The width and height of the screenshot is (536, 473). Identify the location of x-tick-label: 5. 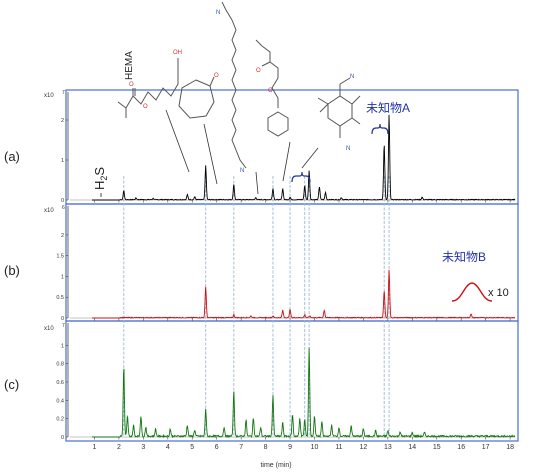
(192, 447).